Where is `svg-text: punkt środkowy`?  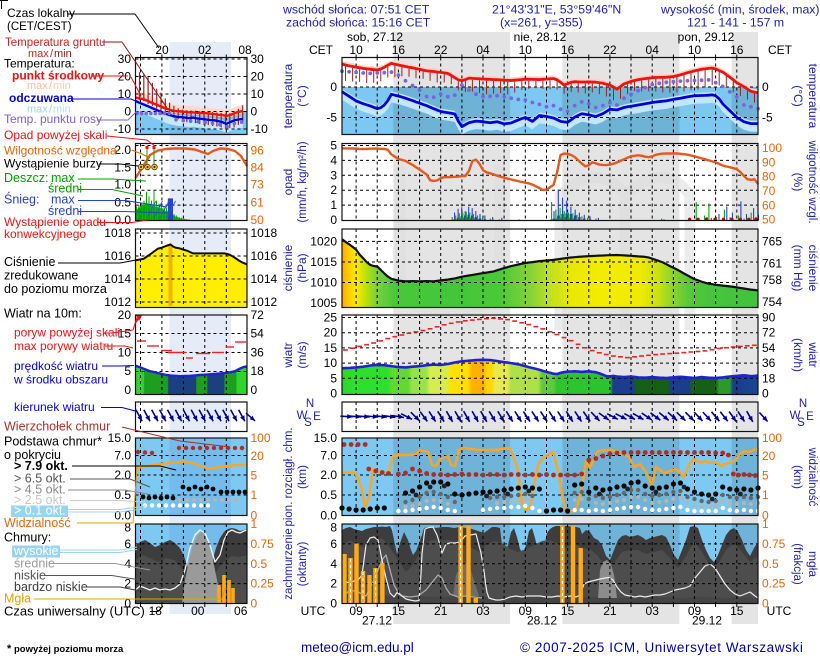 svg-text: punkt środkowy is located at coordinates (58, 76).